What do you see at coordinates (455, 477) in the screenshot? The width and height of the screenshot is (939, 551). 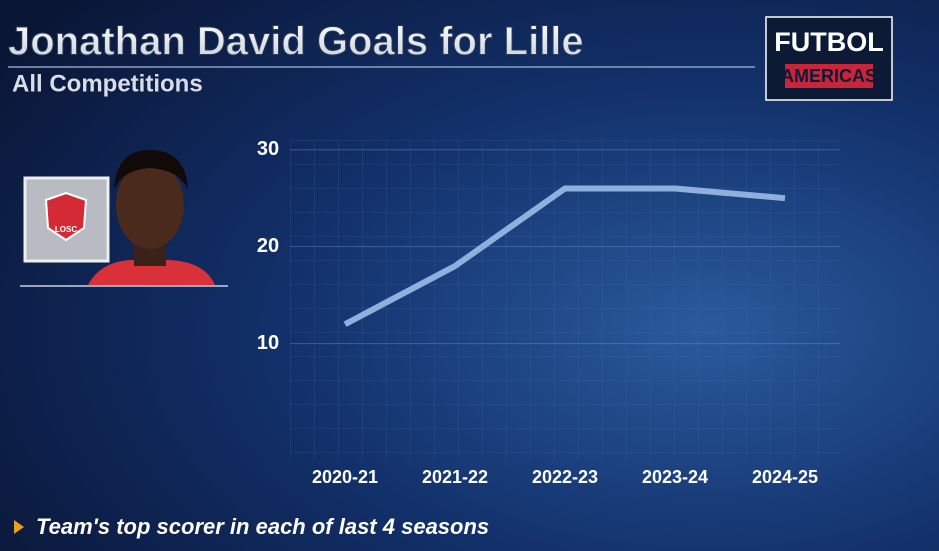 I see `x-tick-label: 2021-22` at bounding box center [455, 477].